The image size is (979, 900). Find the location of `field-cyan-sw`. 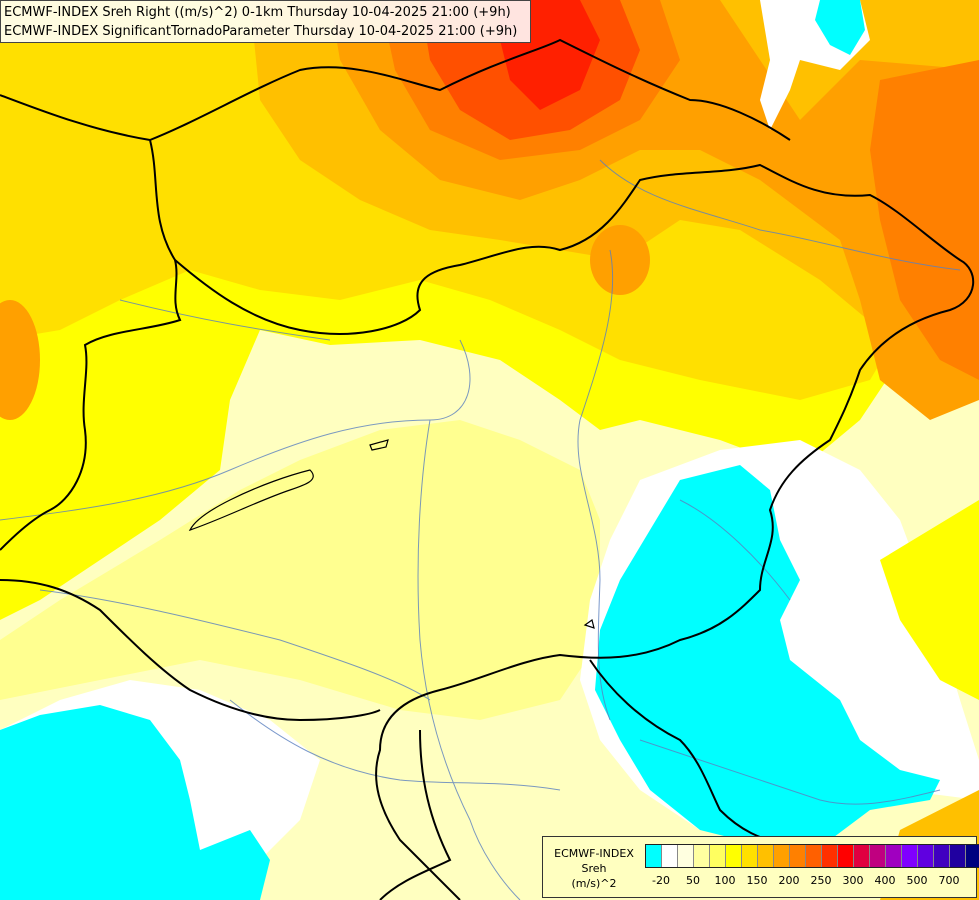

field-cyan-sw is located at coordinates (135, 802).